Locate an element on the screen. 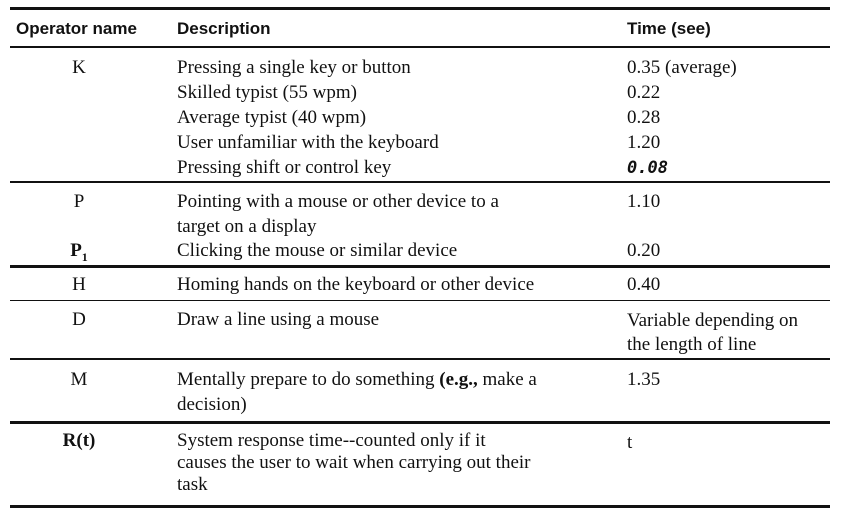  description-cell: target on a display is located at coordinates (247, 226).